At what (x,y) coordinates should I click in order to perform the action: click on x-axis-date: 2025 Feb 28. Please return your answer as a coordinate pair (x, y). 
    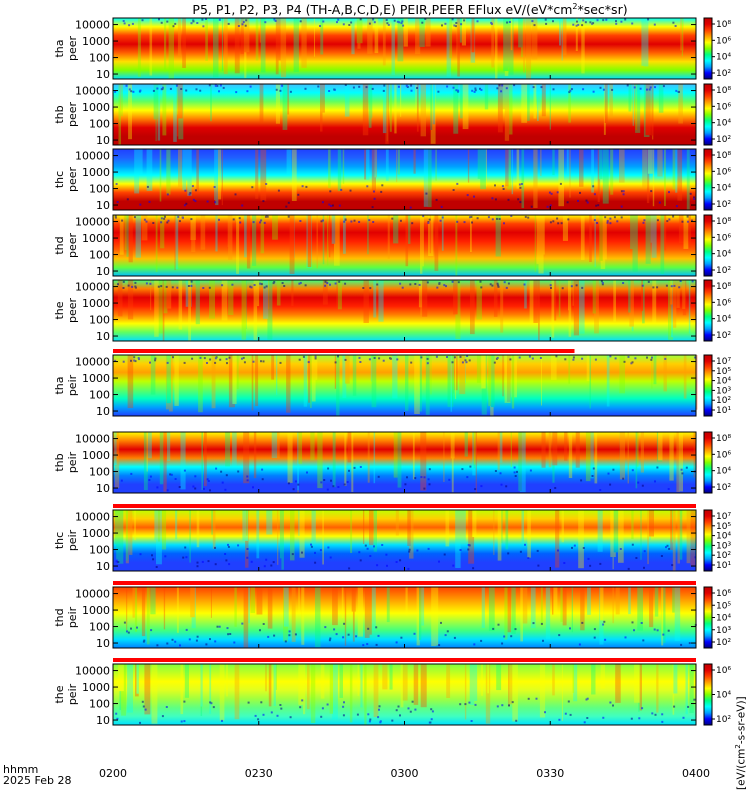
    Looking at the image, I should click on (37, 780).